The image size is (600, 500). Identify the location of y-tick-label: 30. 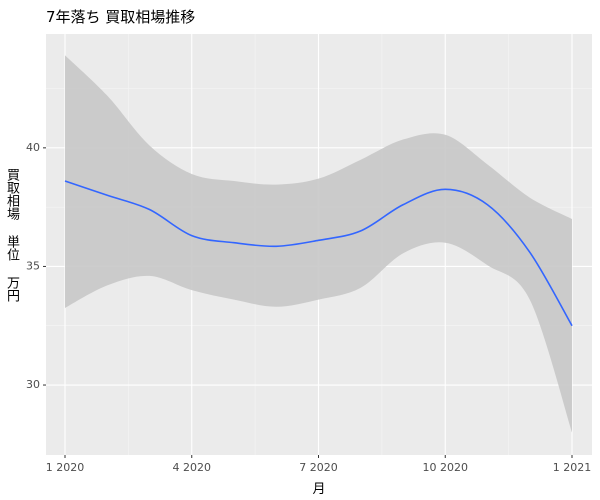
(33, 384).